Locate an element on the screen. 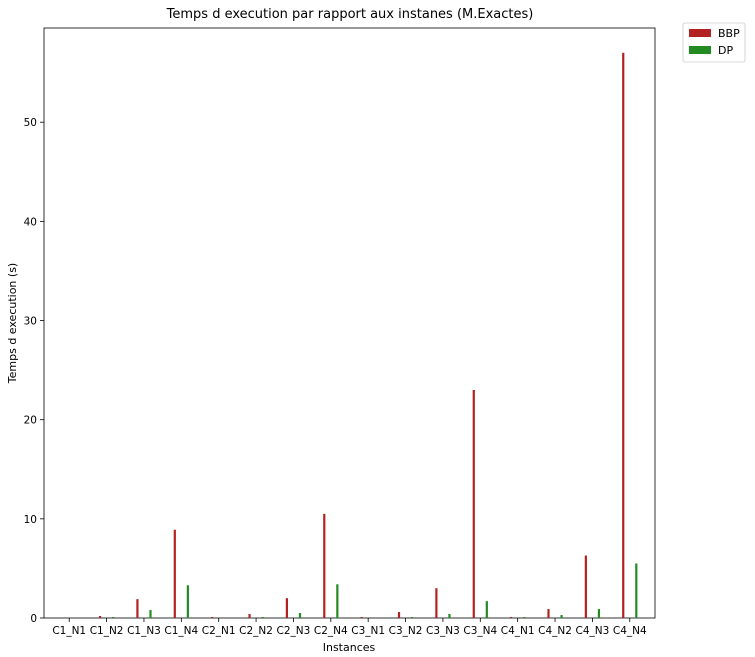 The height and width of the screenshot is (657, 755). x-axis-label: Instances is located at coordinates (349, 647).